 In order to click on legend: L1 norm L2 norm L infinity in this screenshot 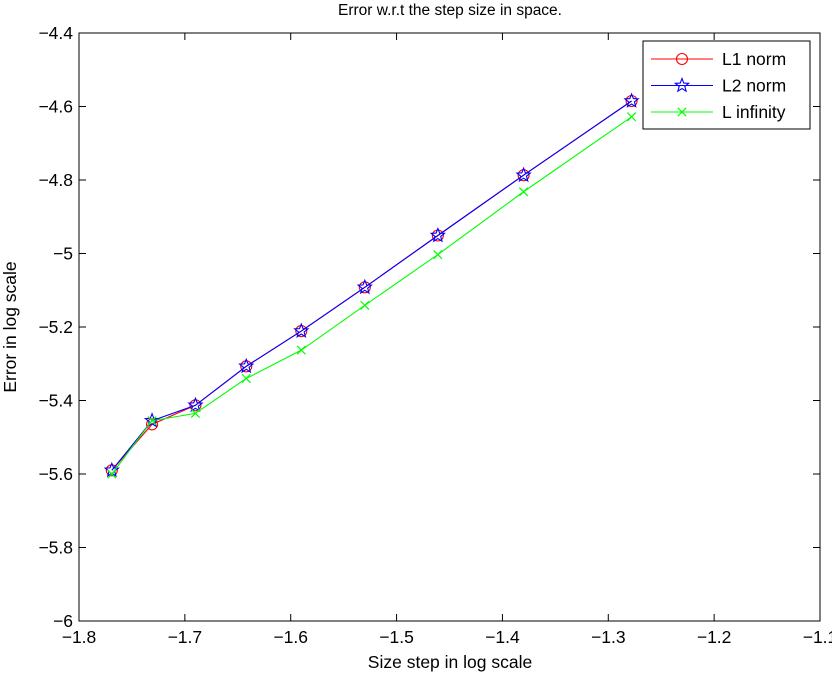, I will do `click(726, 85)`.